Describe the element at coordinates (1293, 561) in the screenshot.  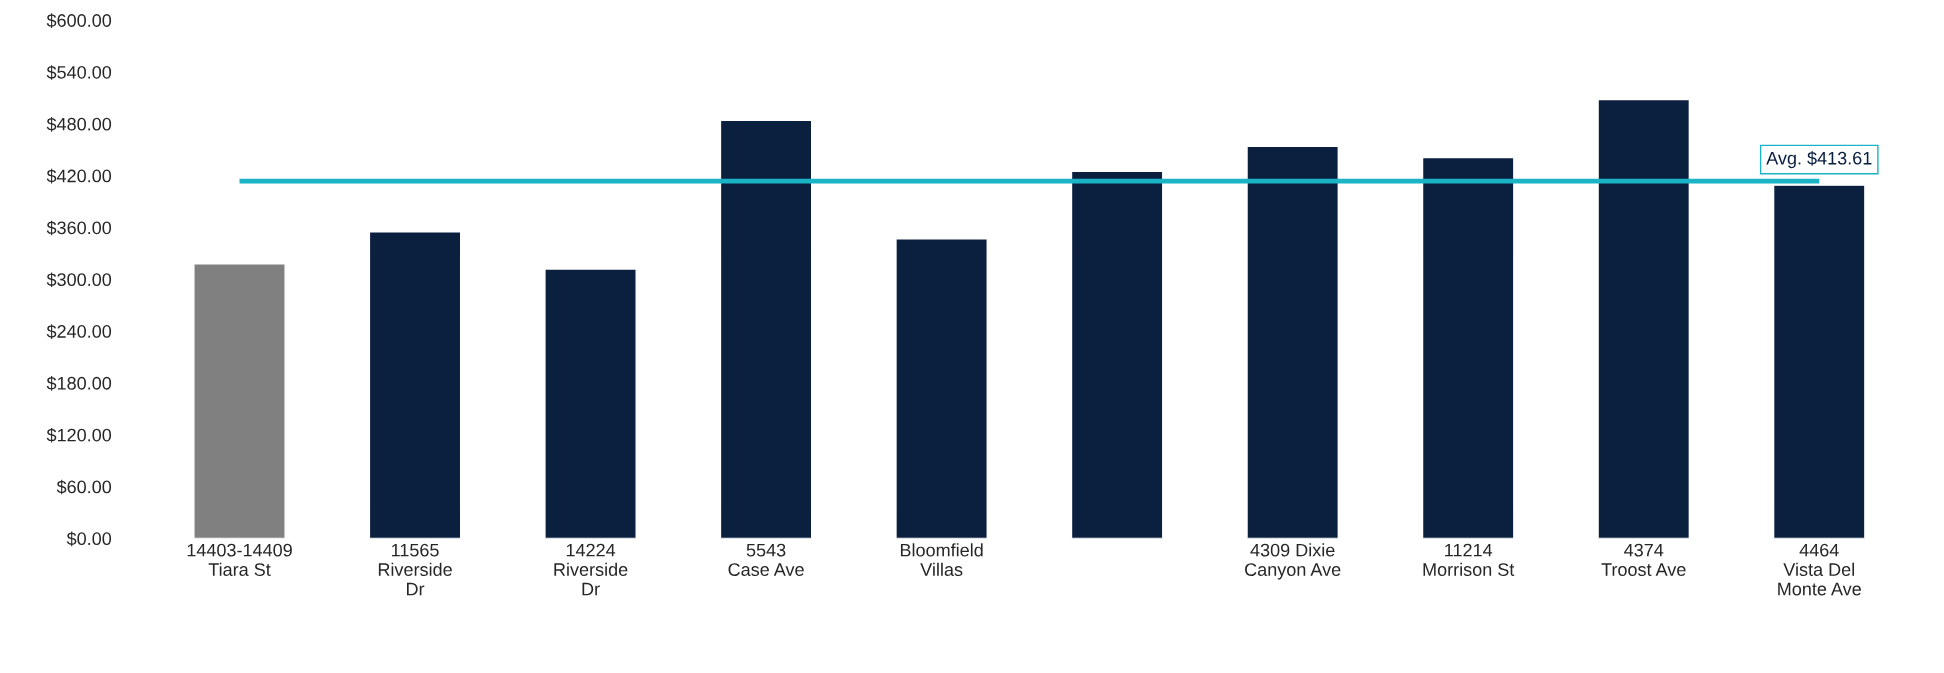
I see `x-tick-label: 4309 Dixie Canyon Ave` at that location.